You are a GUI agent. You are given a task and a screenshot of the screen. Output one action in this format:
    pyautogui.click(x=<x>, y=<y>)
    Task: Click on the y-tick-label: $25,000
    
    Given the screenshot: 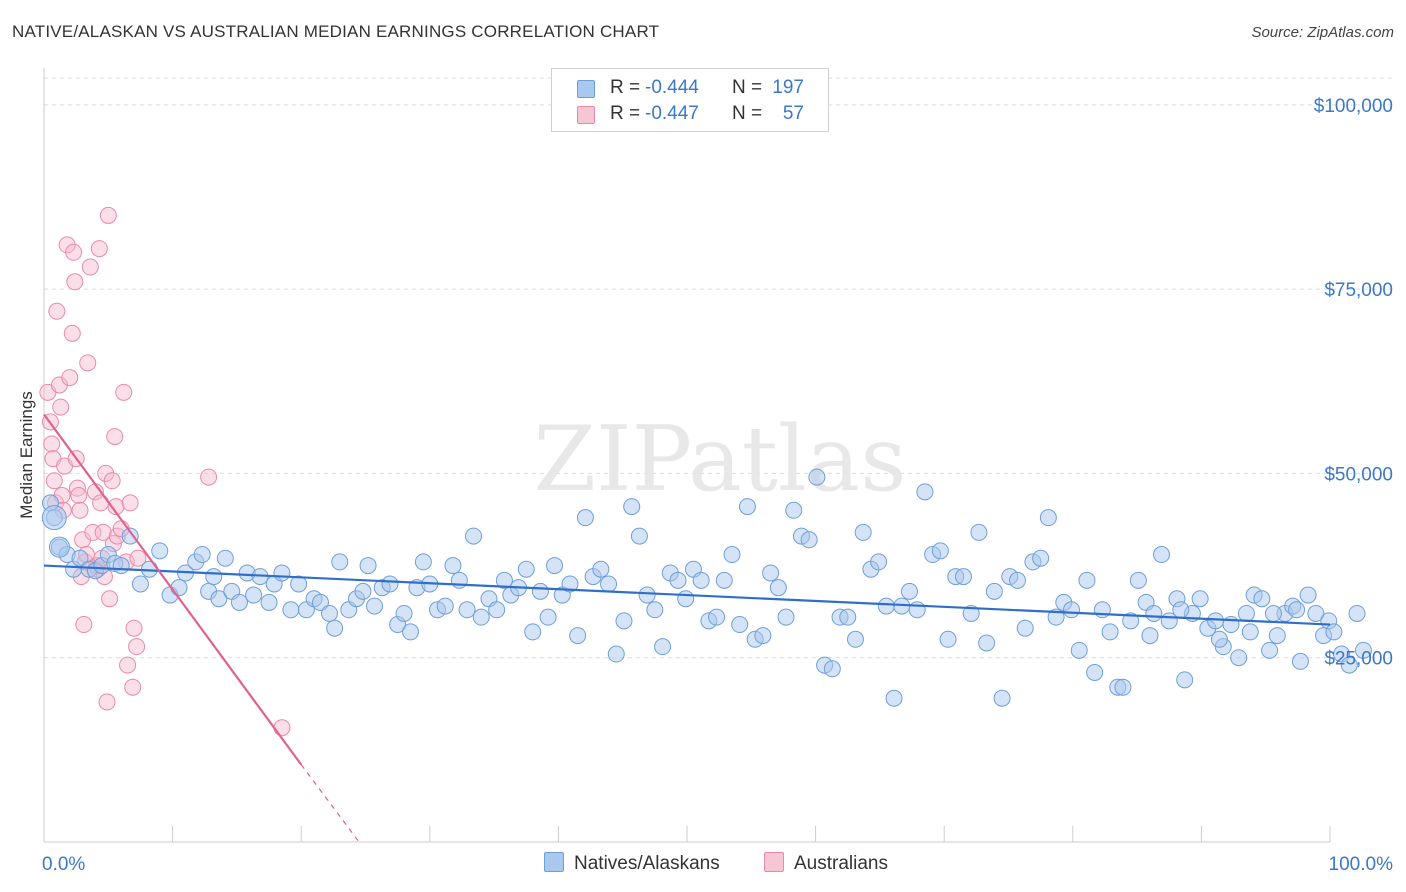 What is the action you would take?
    pyautogui.click(x=1358, y=659)
    